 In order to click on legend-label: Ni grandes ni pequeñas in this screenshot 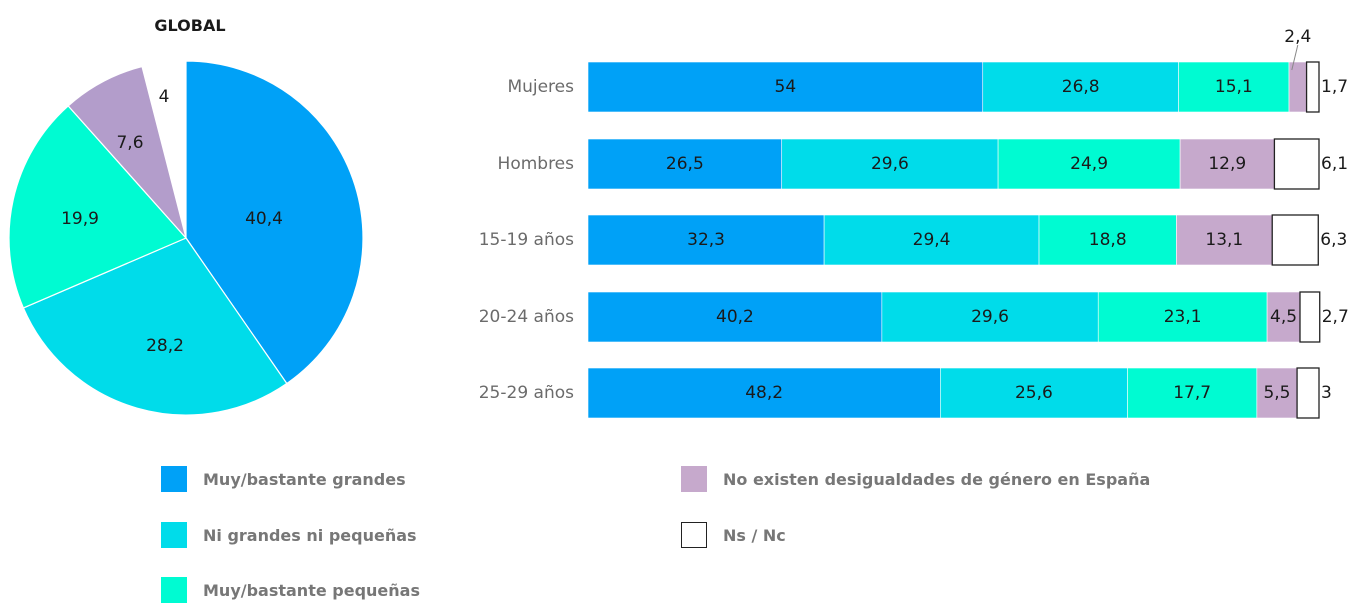, I will do `click(310, 535)`.